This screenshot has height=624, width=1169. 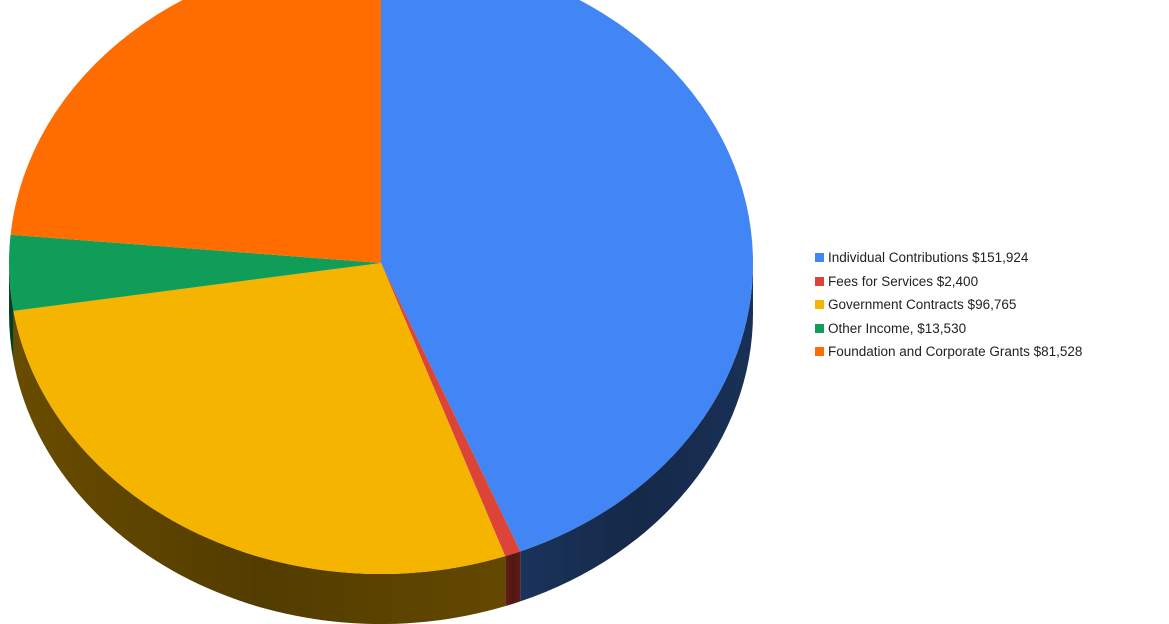 I want to click on legend-item: Government Contracts $96,765, so click(x=948, y=305).